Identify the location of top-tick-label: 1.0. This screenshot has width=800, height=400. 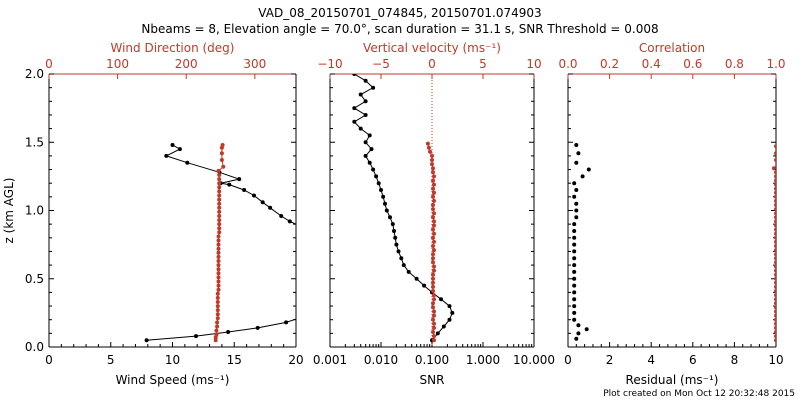
(775, 64).